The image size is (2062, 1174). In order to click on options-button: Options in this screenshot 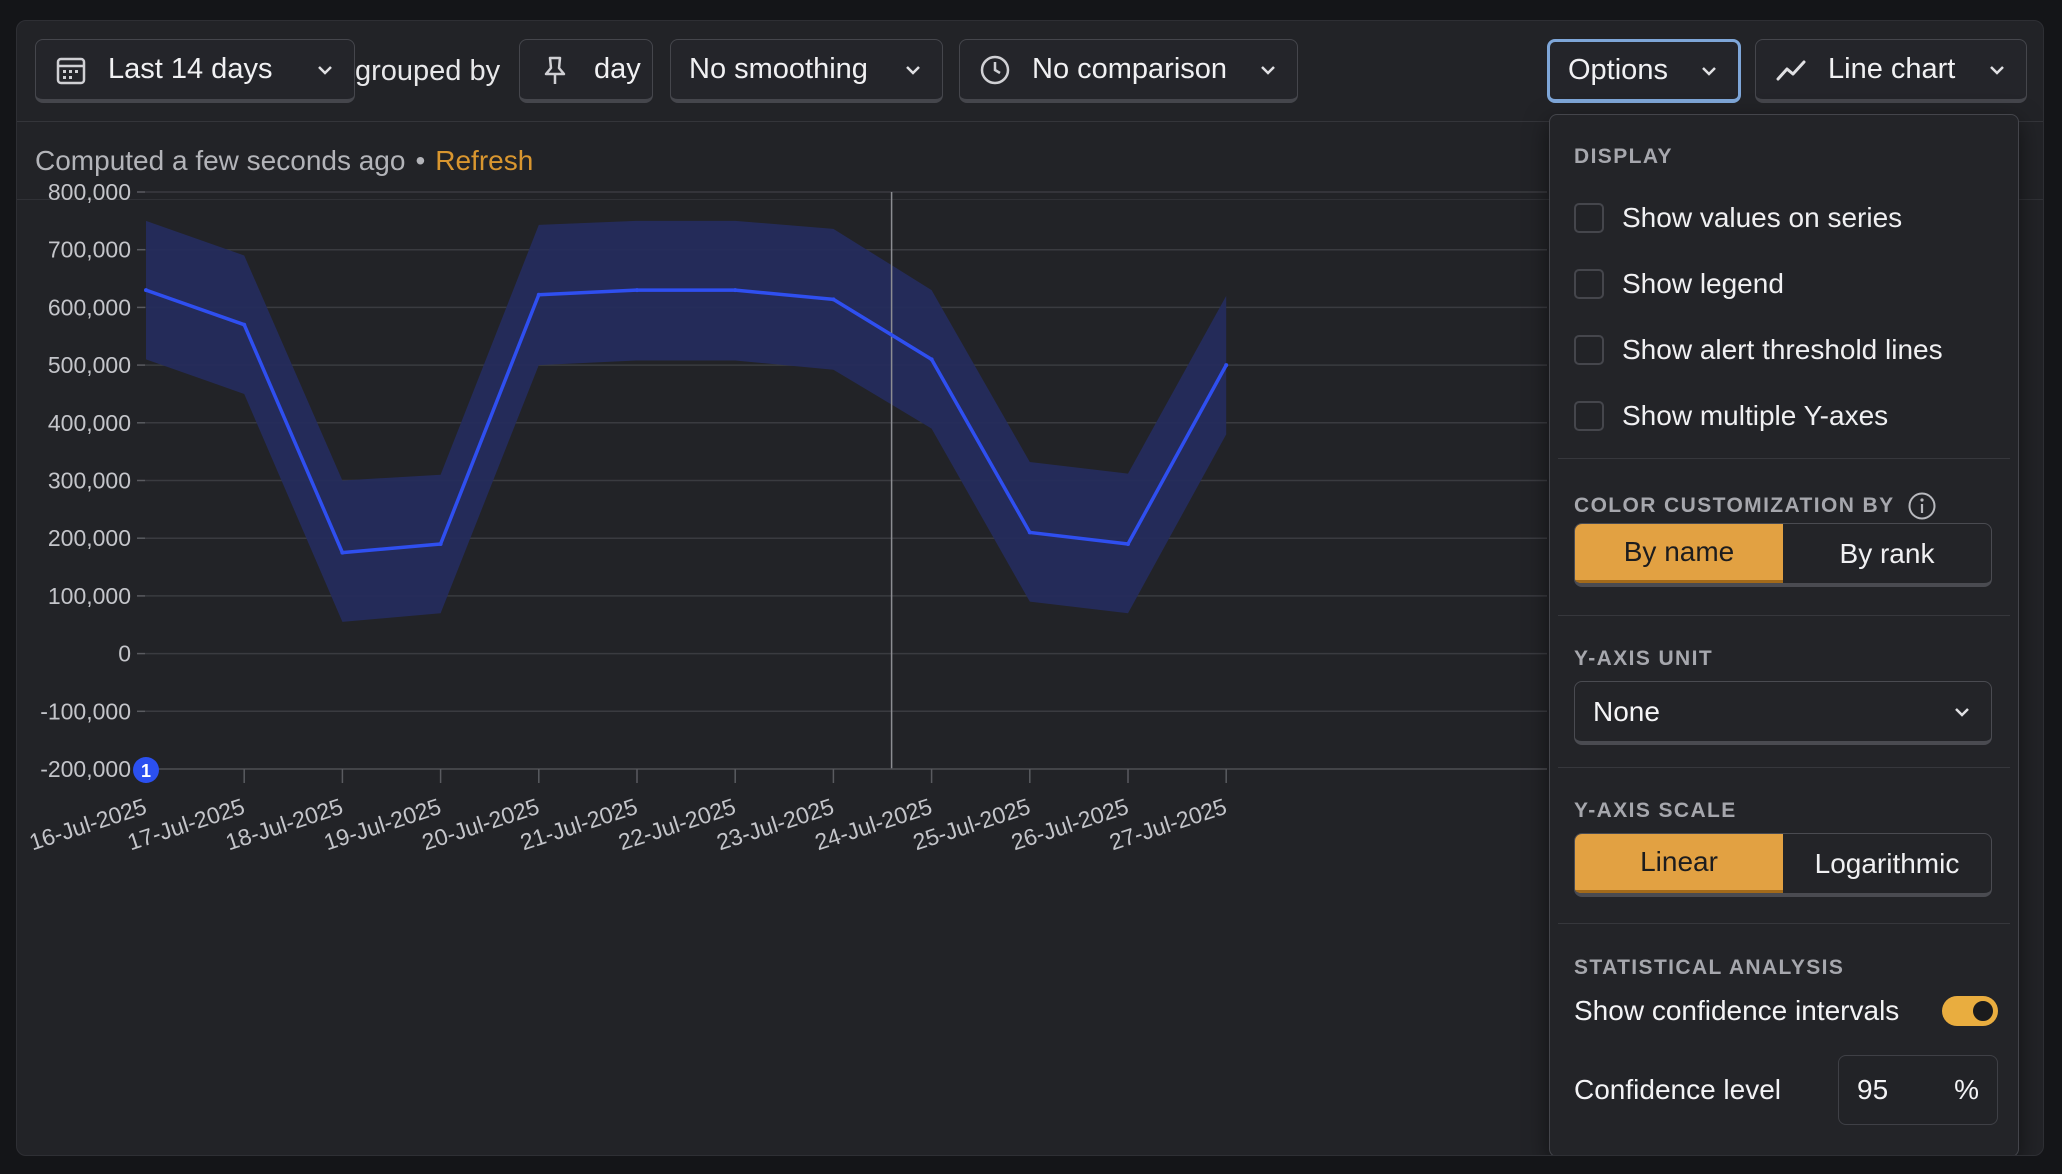, I will do `click(1644, 71)`.